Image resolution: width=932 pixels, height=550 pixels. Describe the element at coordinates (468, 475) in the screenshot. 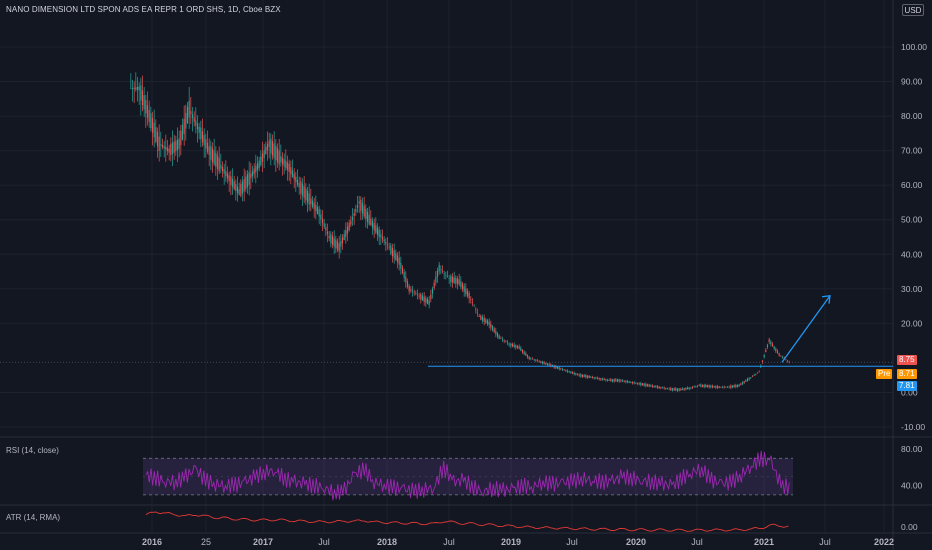

I see `rsi-pane` at that location.